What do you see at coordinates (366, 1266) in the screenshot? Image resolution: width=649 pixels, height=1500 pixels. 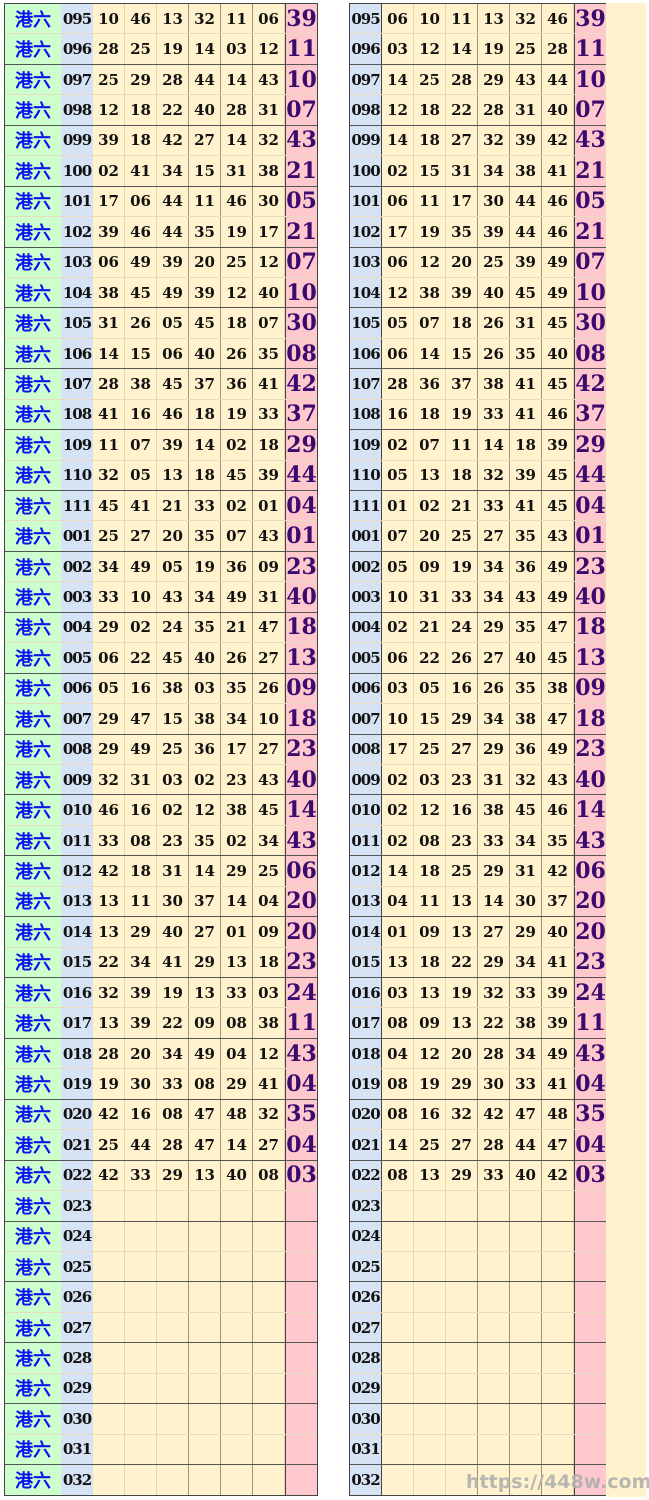 I see `issue-number: 025` at bounding box center [366, 1266].